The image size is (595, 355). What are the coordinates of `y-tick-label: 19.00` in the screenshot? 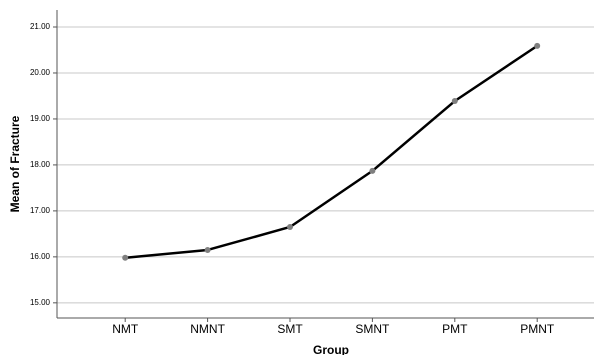 It's located at (40, 118).